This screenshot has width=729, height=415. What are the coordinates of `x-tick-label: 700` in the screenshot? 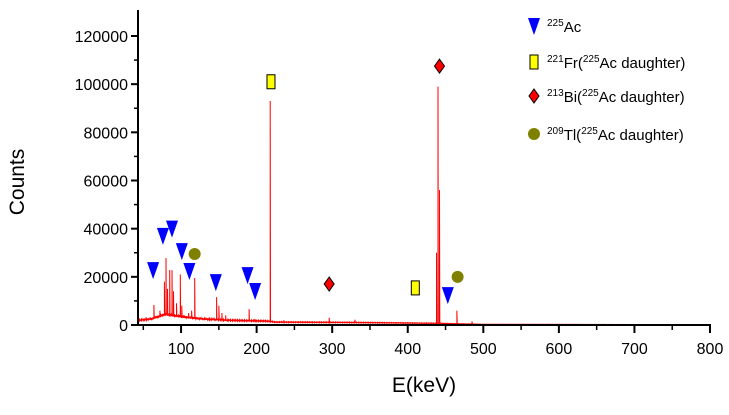 It's located at (634, 349).